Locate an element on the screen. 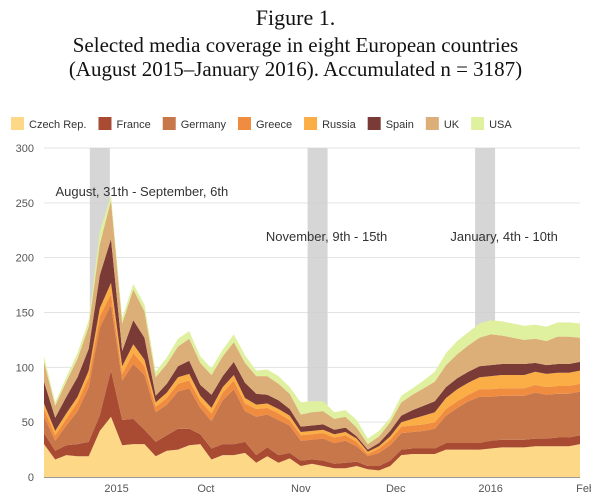 The image size is (591, 495). legend-label: Russia is located at coordinates (339, 125).